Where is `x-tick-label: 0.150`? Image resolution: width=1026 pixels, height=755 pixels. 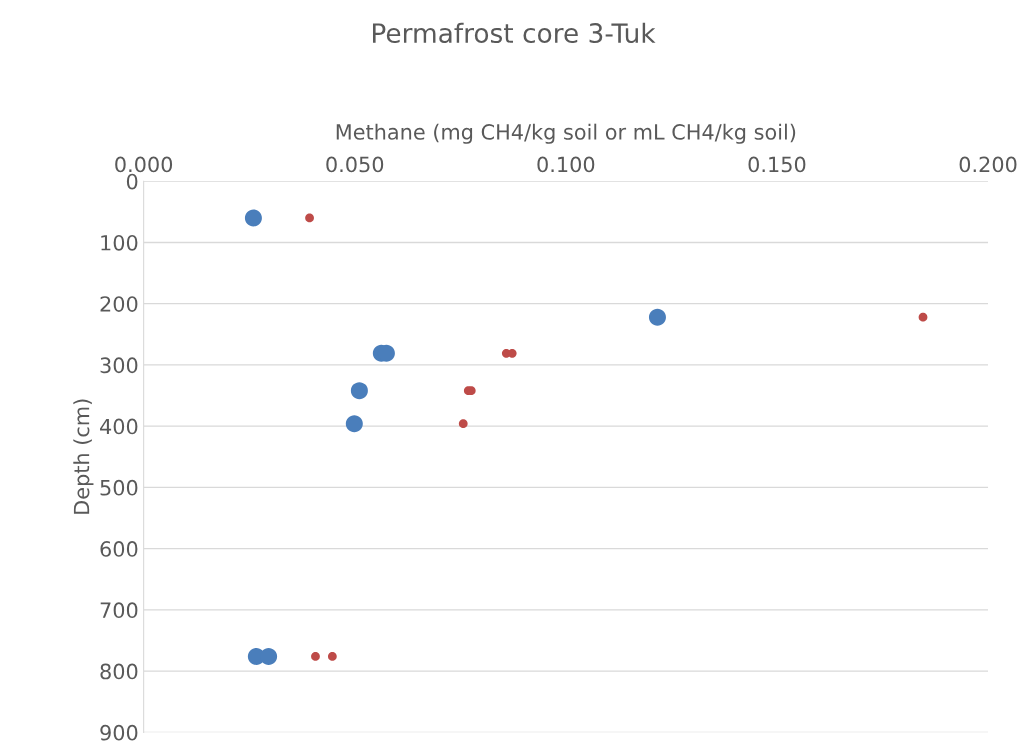 x-tick-label: 0.150 is located at coordinates (777, 164).